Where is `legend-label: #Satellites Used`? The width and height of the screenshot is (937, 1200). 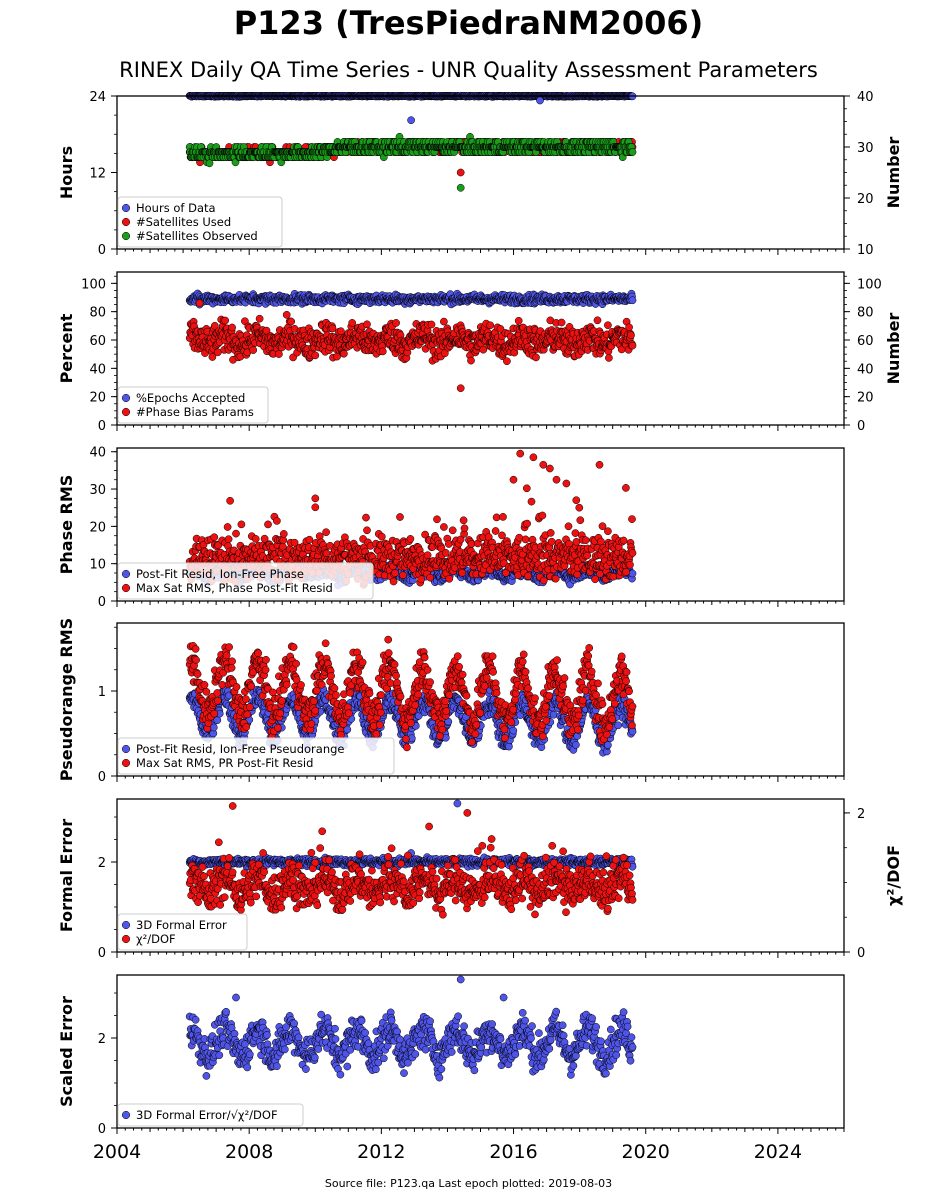 legend-label: #Satellites Used is located at coordinates (183, 222).